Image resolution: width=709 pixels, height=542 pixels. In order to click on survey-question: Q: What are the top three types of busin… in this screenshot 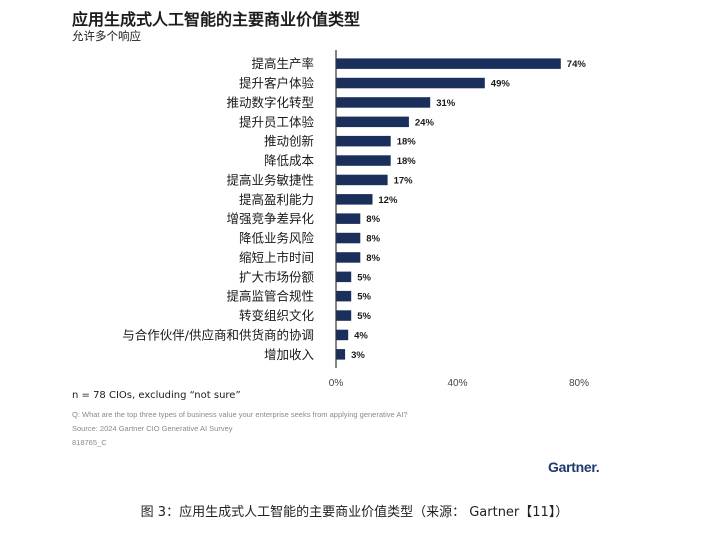, I will do `click(240, 414)`.